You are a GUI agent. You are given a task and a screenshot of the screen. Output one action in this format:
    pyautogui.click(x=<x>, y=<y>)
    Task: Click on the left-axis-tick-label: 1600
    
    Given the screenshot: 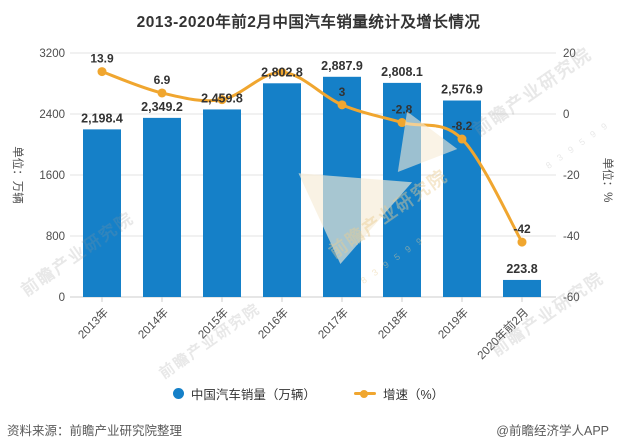 What is the action you would take?
    pyautogui.click(x=52, y=176)
    